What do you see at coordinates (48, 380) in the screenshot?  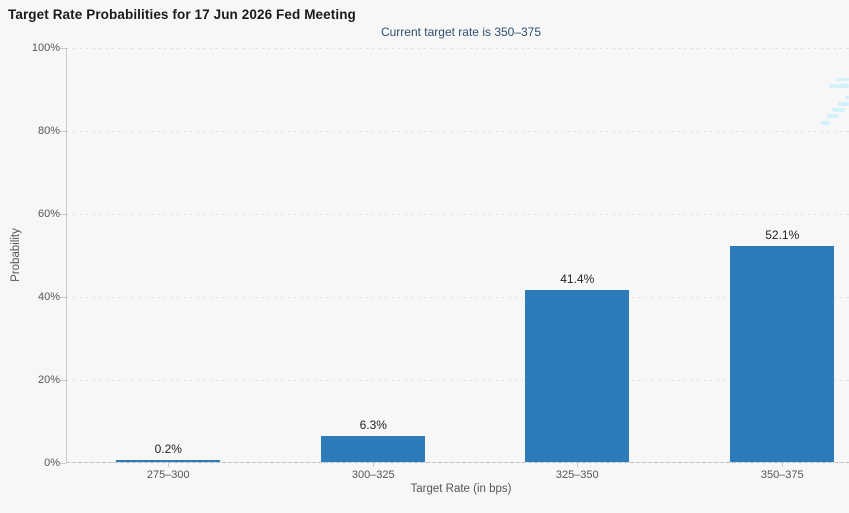 I see `y-tick-label: 20%` at bounding box center [48, 380].